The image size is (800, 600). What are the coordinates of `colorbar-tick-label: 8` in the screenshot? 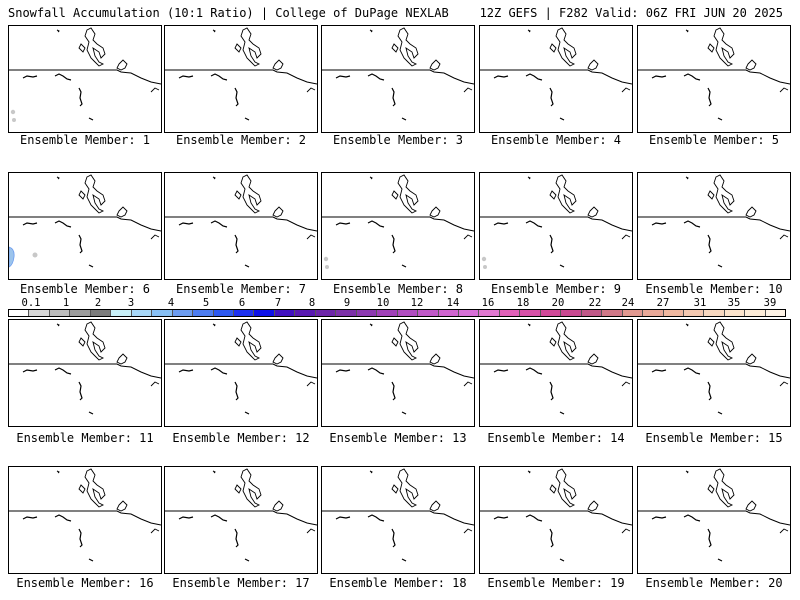 It's located at (312, 303).